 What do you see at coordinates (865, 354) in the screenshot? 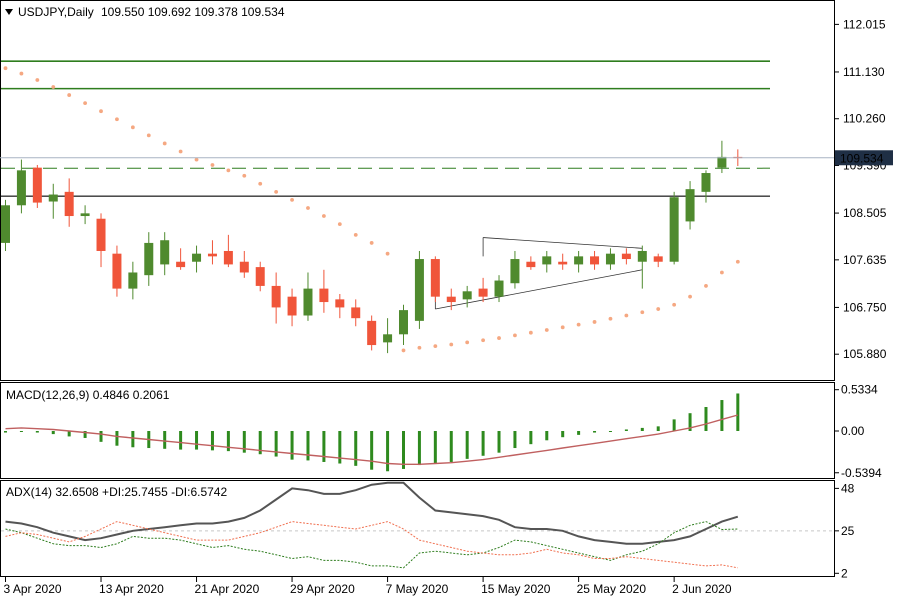
I see `price-y-tick-label: 105.880` at bounding box center [865, 354].